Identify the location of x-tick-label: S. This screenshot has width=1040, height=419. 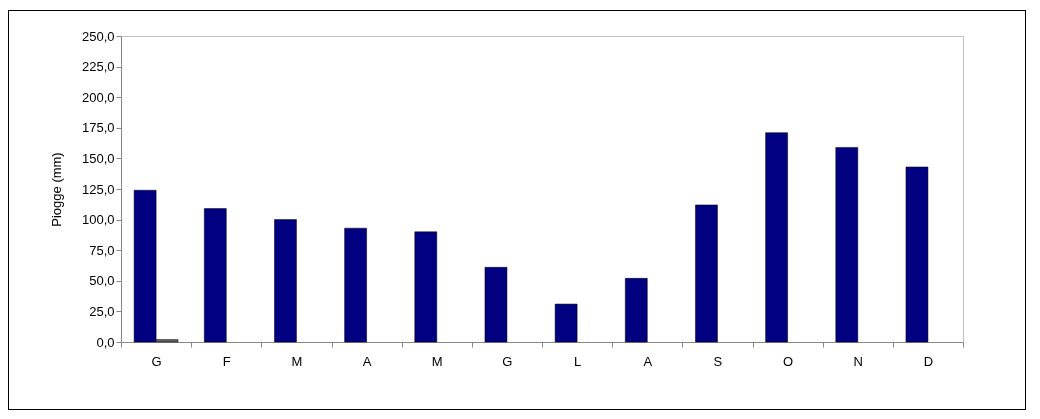
(718, 361).